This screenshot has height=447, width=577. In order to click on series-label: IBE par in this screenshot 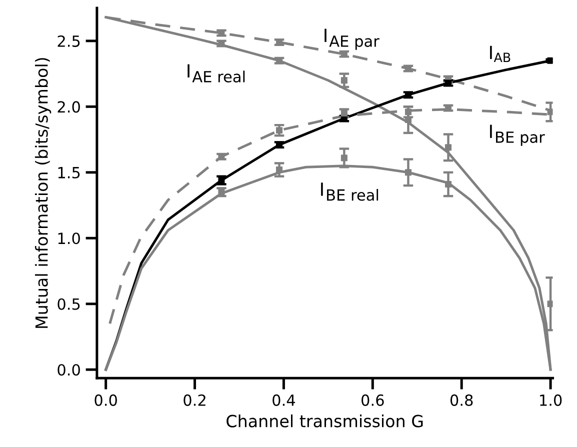, I will do `click(517, 135)`.